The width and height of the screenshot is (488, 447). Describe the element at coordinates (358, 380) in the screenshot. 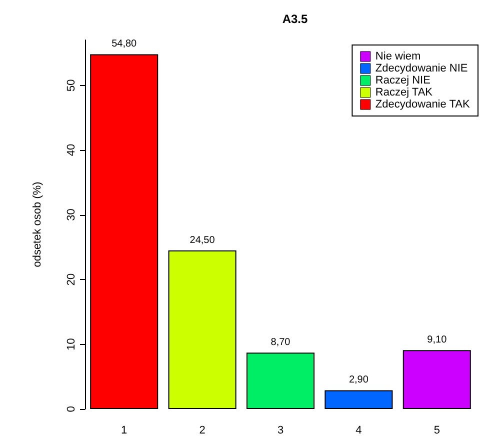

I see `data-label: 2,90` at that location.